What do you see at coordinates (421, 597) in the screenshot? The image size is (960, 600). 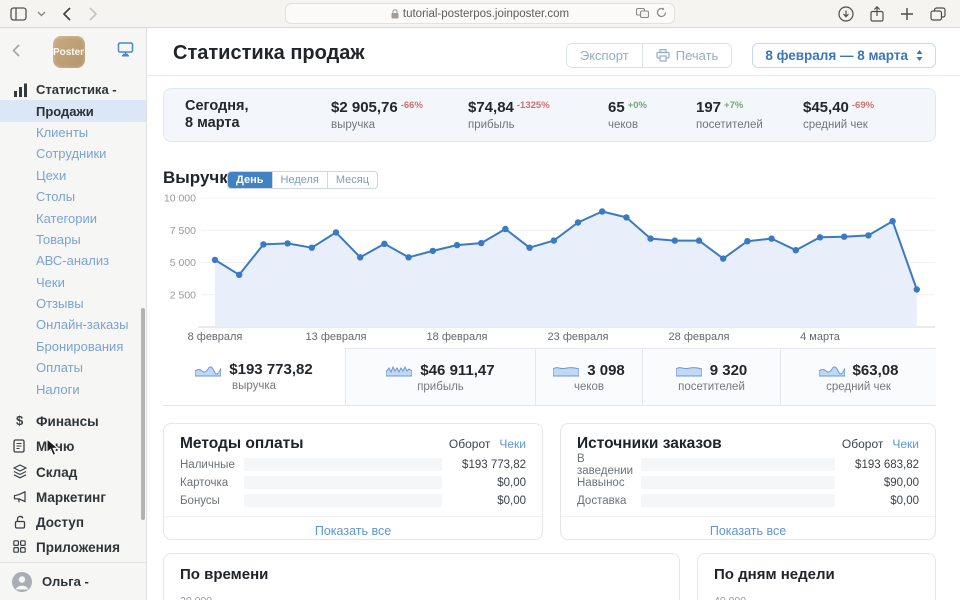 I see `y-axis-tick: 20 000` at bounding box center [421, 597].